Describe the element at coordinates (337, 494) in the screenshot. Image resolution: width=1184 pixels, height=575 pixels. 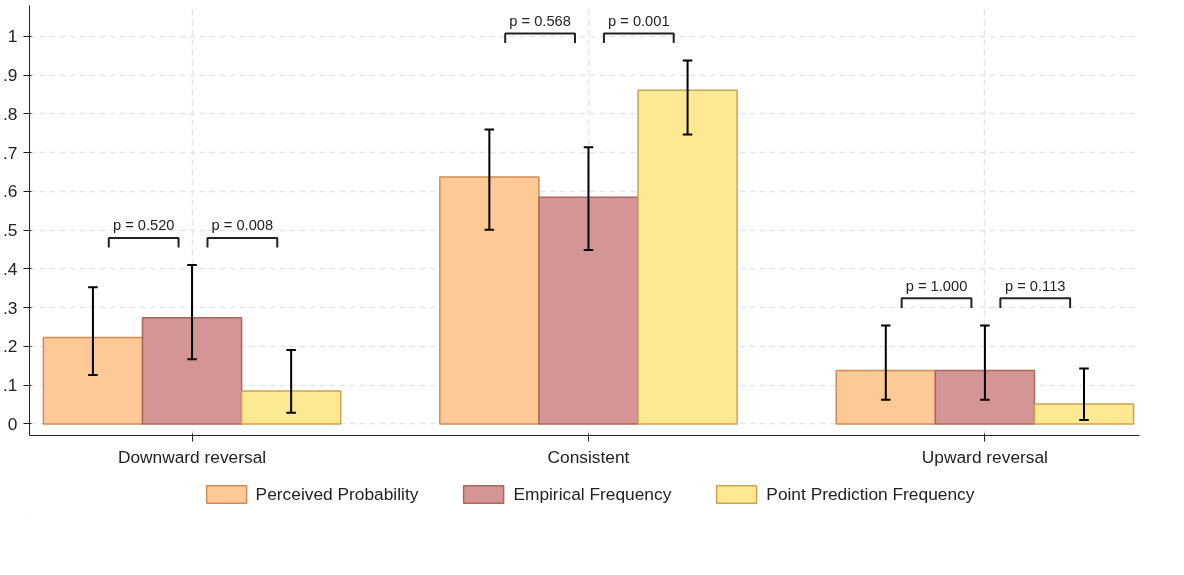
I see `legend-label: Perceived Probability` at that location.